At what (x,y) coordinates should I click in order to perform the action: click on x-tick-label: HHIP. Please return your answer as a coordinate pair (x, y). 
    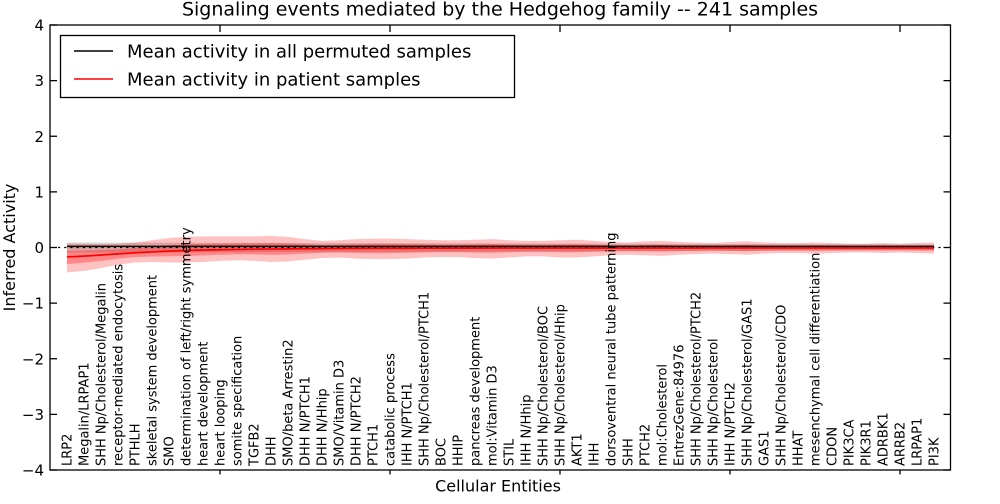
    Looking at the image, I should click on (459, 450).